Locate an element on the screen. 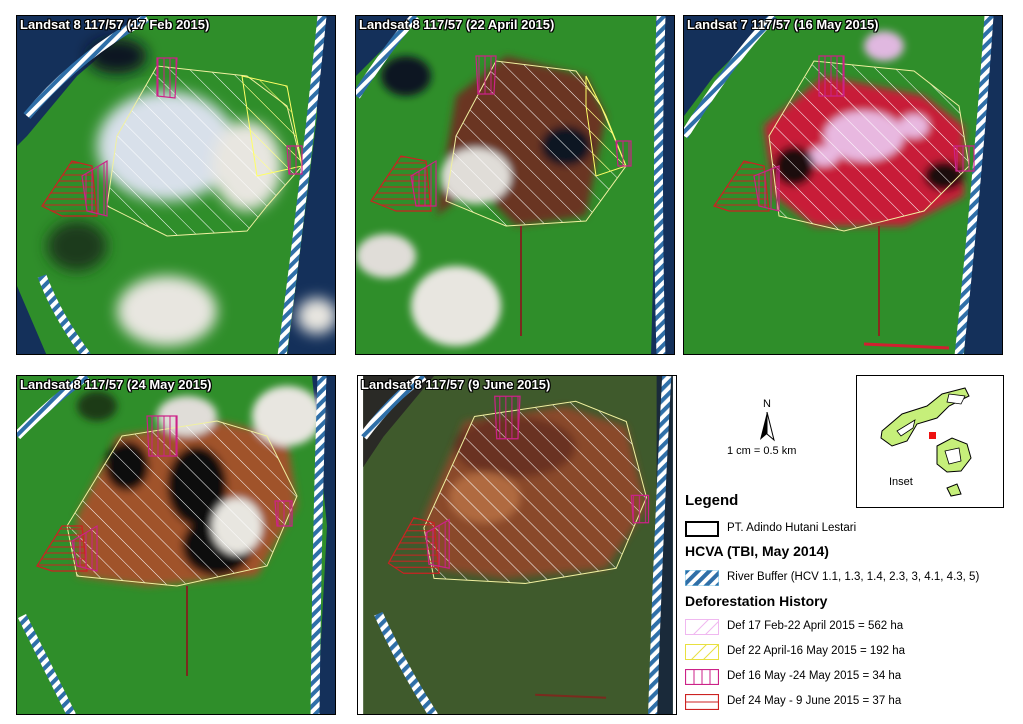  panel-title: Landsat 7 117/57 (16 May 2015) is located at coordinates (783, 24).